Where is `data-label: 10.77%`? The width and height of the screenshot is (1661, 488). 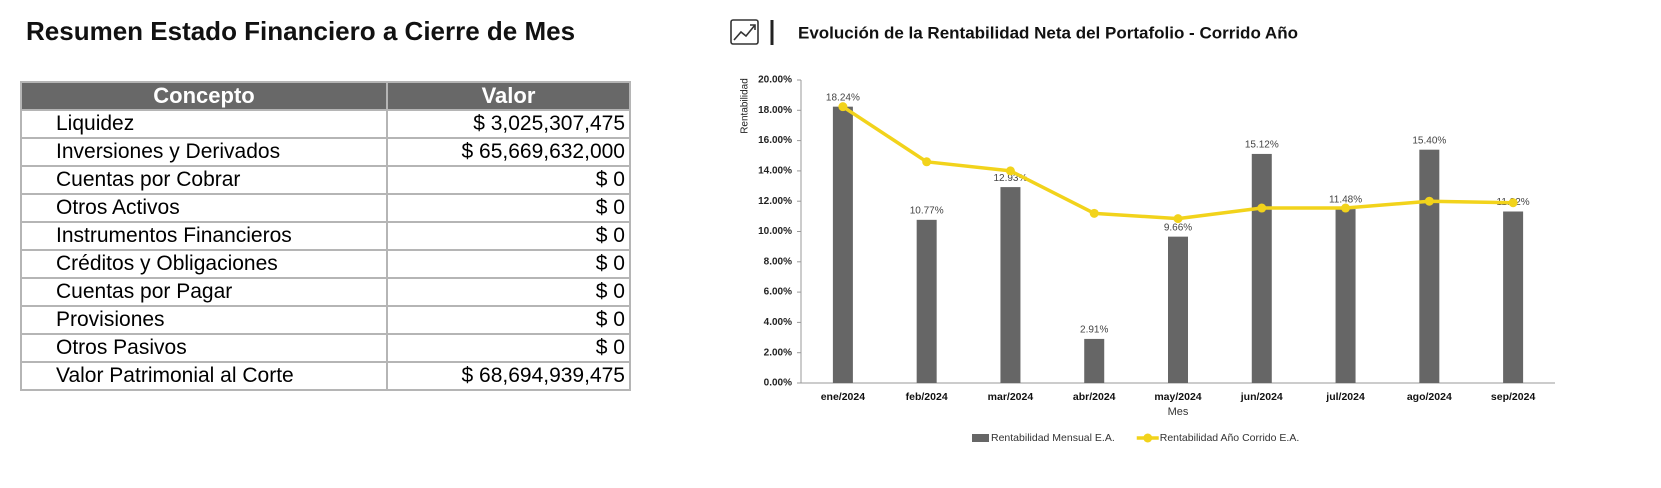
data-label: 10.77% is located at coordinates (927, 210).